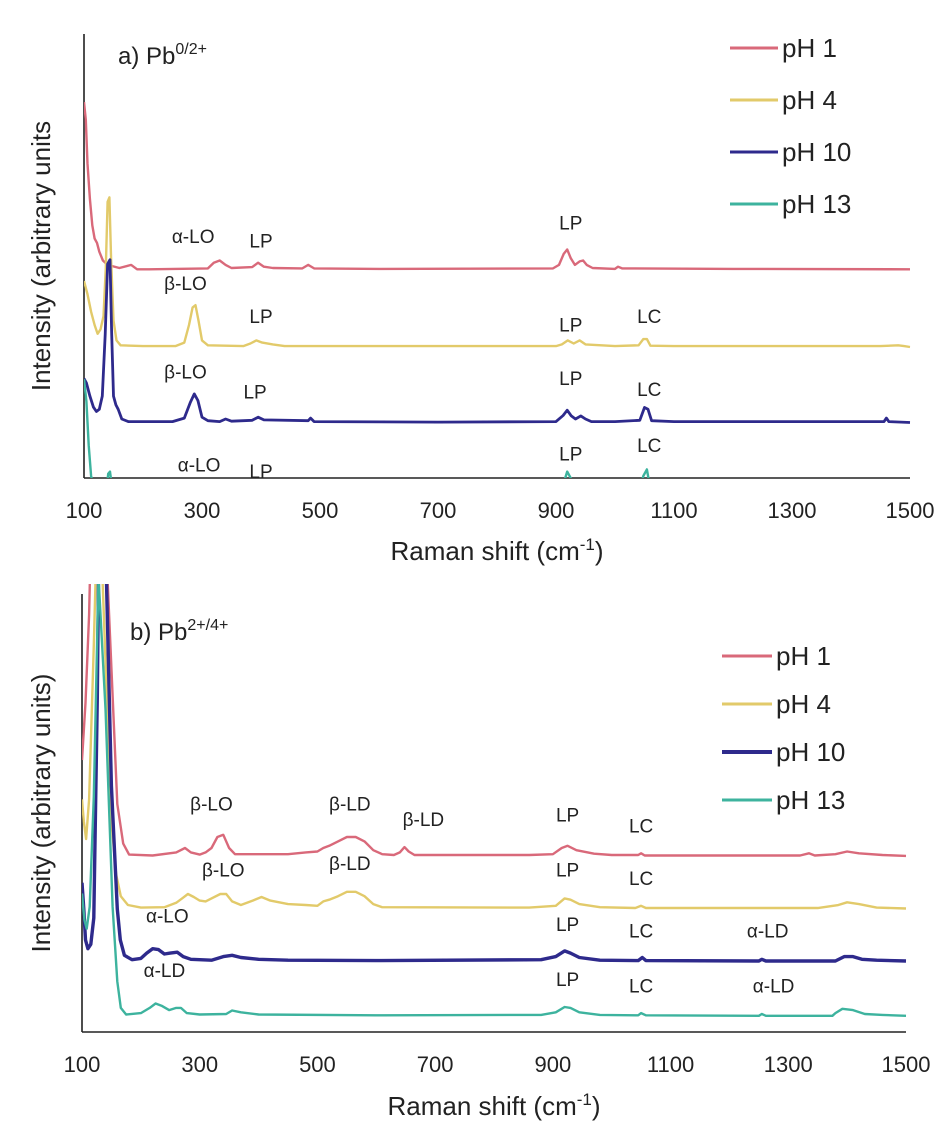  What do you see at coordinates (207, 625) in the screenshot?
I see `panel-title-sup: 2+/4+` at bounding box center [207, 625].